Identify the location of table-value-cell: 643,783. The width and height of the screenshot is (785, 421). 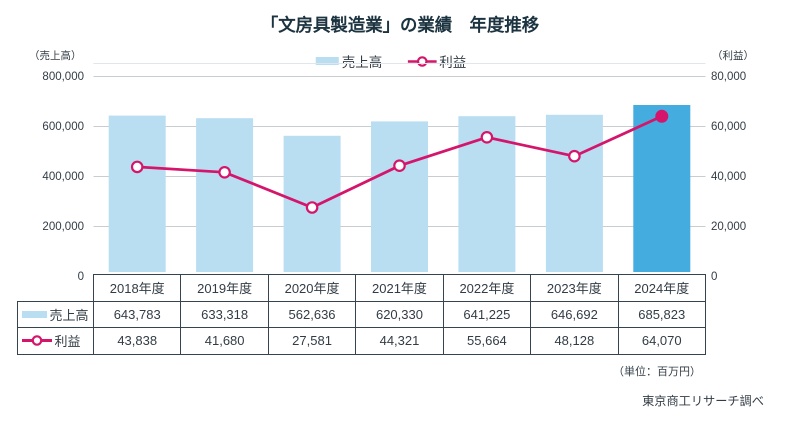
(137, 314).